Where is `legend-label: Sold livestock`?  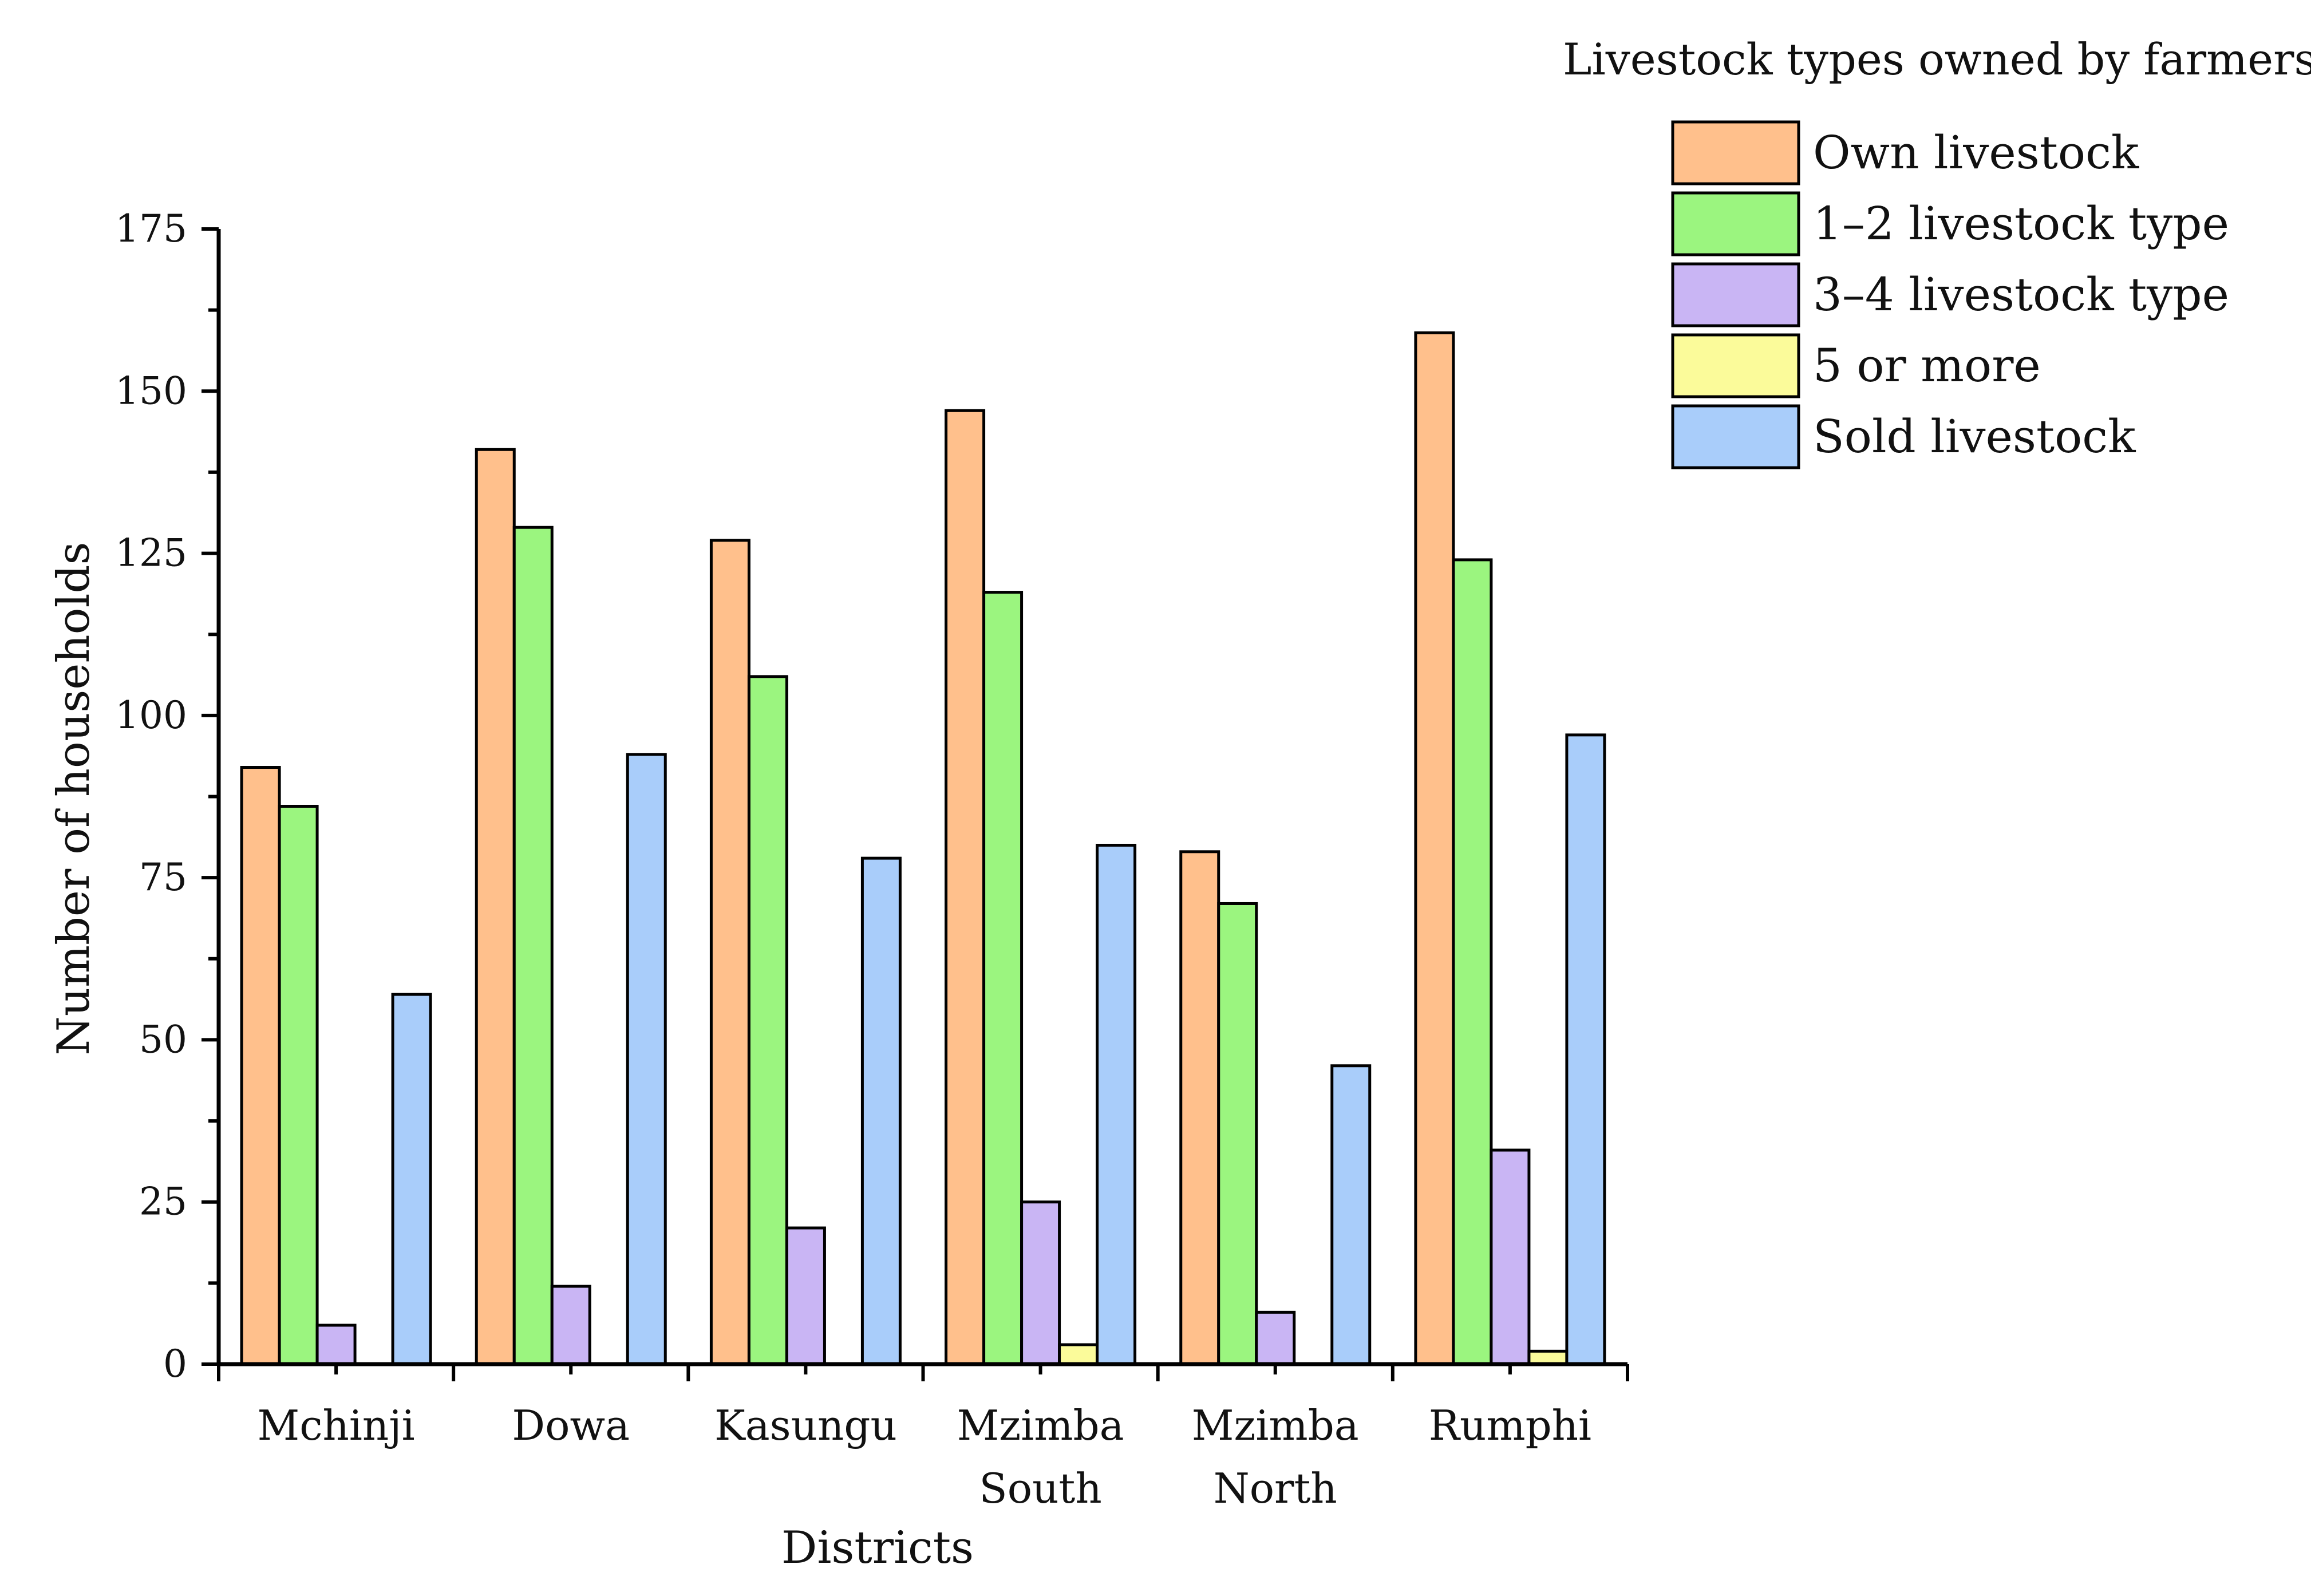 legend-label: Sold livestock is located at coordinates (1974, 437).